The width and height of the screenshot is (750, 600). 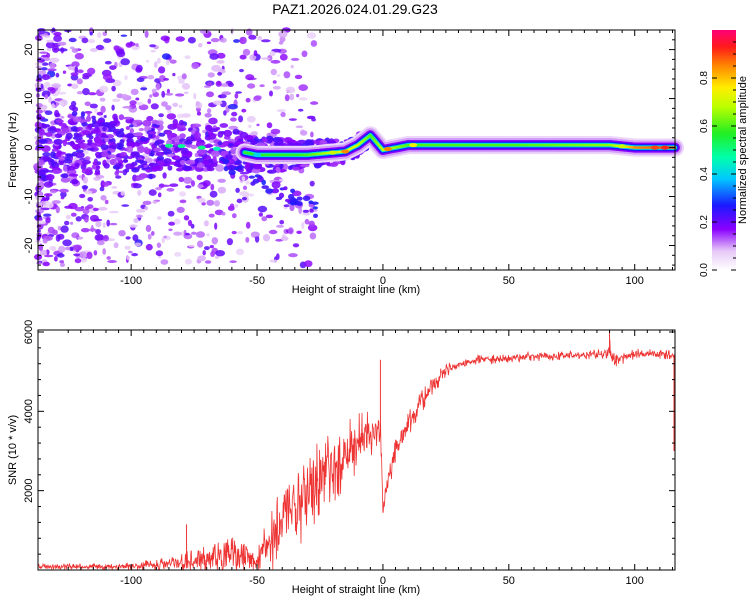 What do you see at coordinates (29, 246) in the screenshot?
I see `y-tick-label: -20` at bounding box center [29, 246].